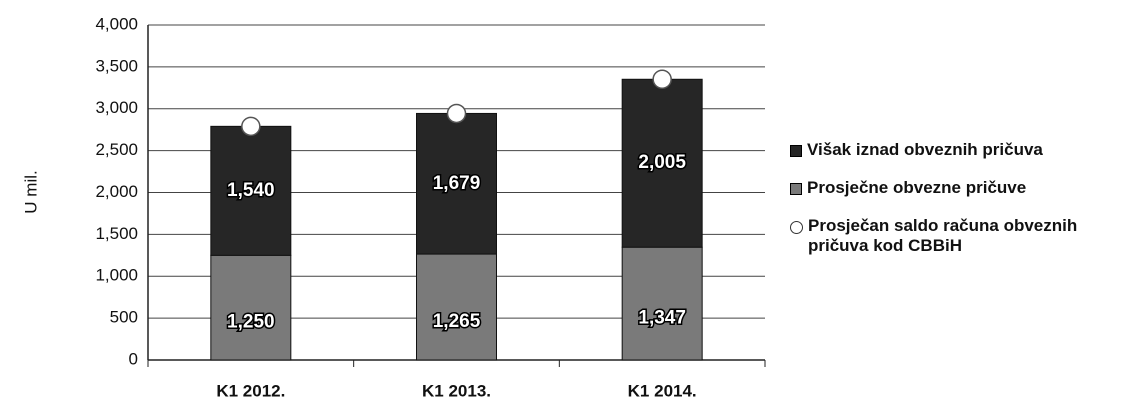 The height and width of the screenshot is (412, 1133). What do you see at coordinates (116, 233) in the screenshot?
I see `y-tick-label: 1,500` at bounding box center [116, 233].